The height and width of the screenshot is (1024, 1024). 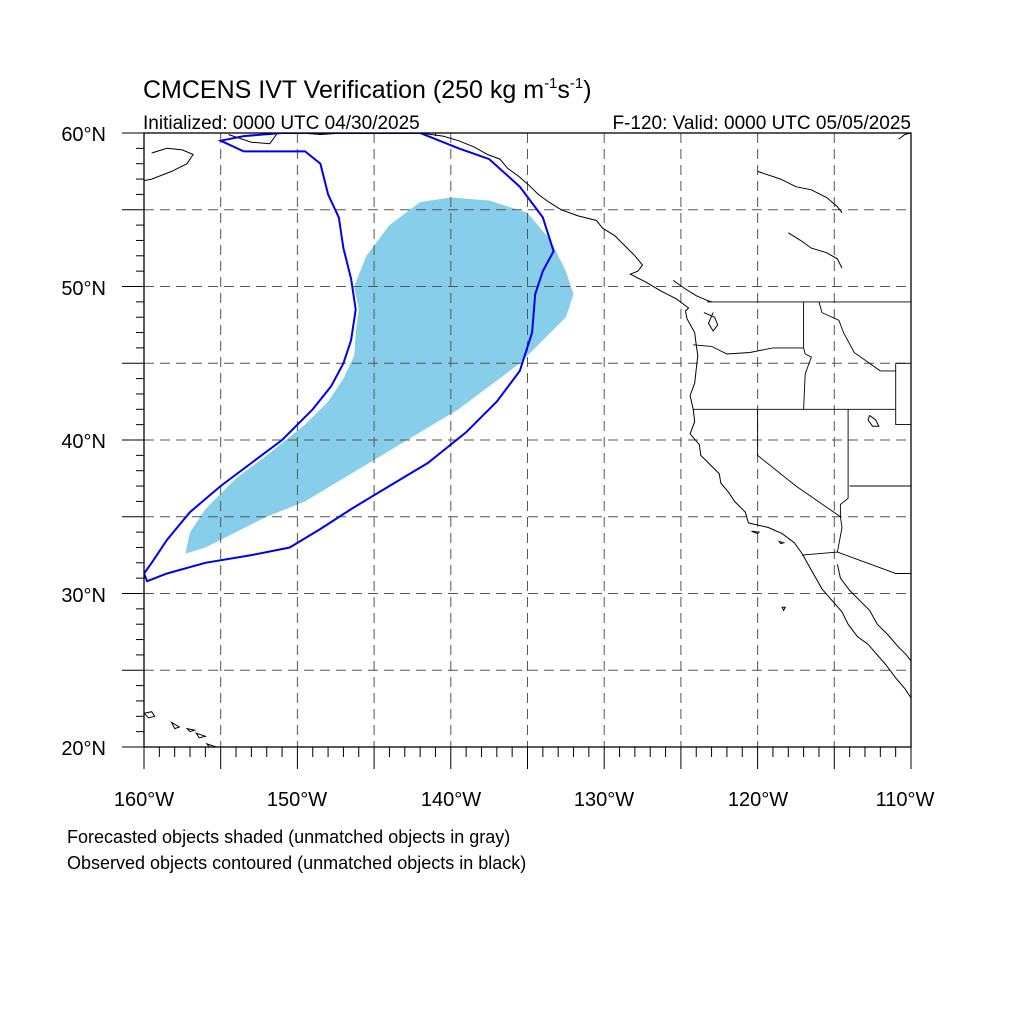 I want to click on lon-label-150w: 150°W, so click(x=297, y=800).